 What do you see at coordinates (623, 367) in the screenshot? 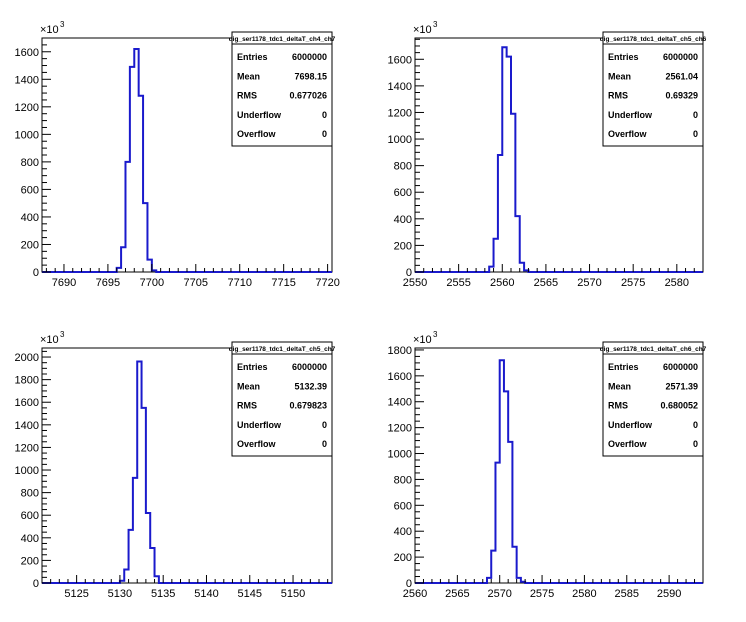
I see `stats-label: Entries` at bounding box center [623, 367].